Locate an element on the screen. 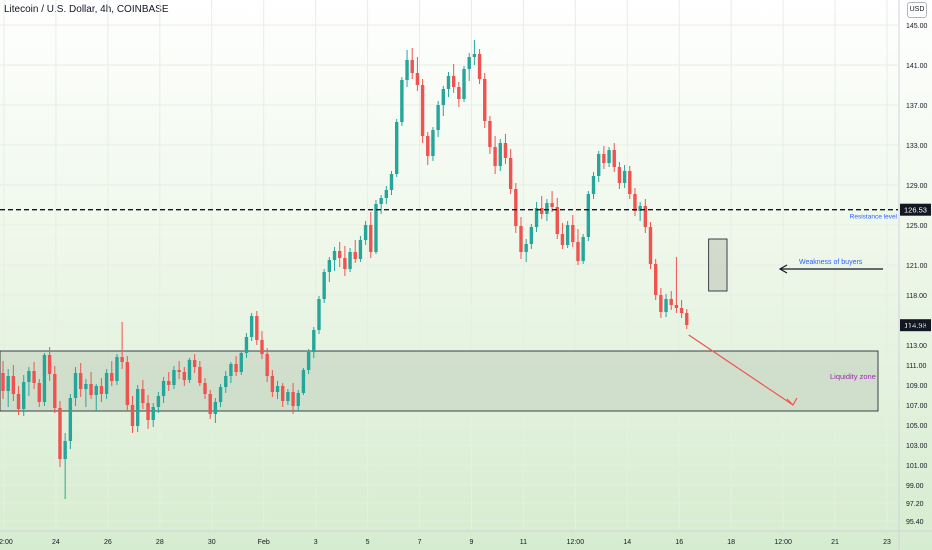 This screenshot has width=932, height=550. y-tick-label: 107.00 is located at coordinates (917, 406).